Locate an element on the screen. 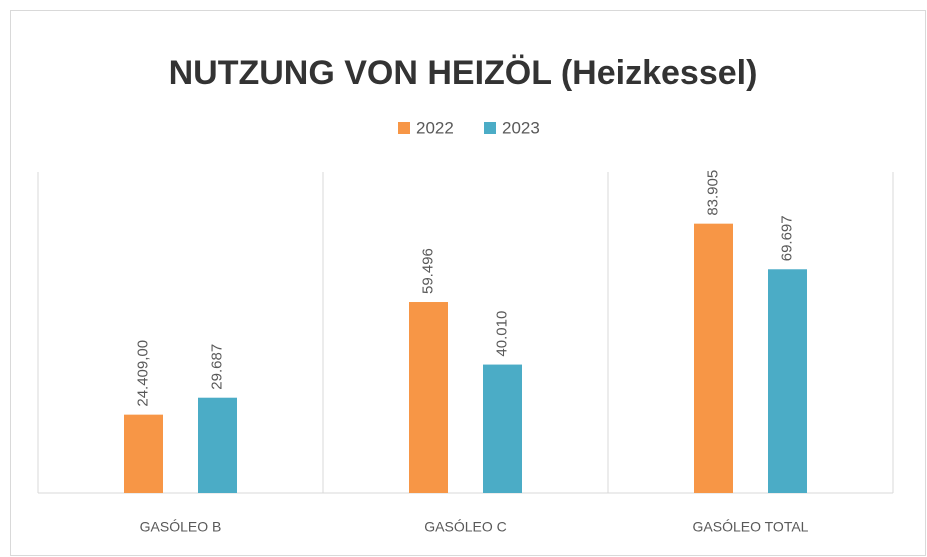  x-tick-label: GASÓLEO B is located at coordinates (181, 527).